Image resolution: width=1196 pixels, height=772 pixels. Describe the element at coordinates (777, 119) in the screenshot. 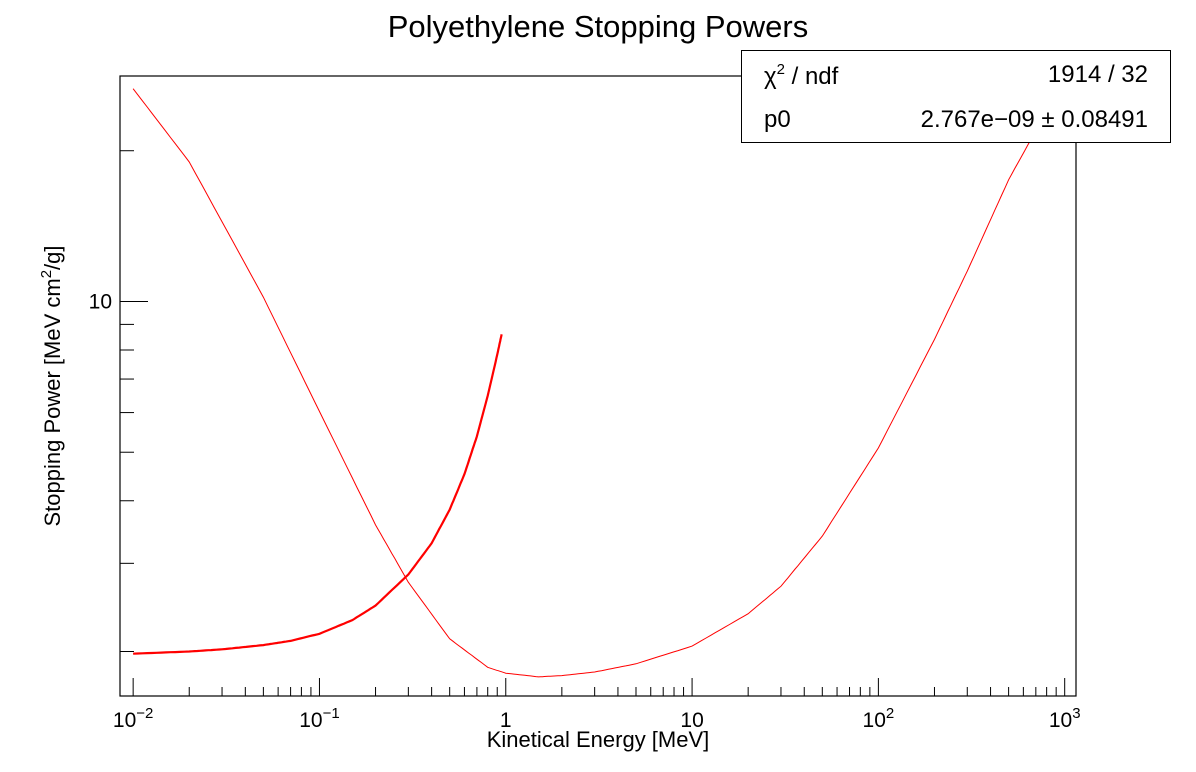

I see `p0-label: p0` at that location.